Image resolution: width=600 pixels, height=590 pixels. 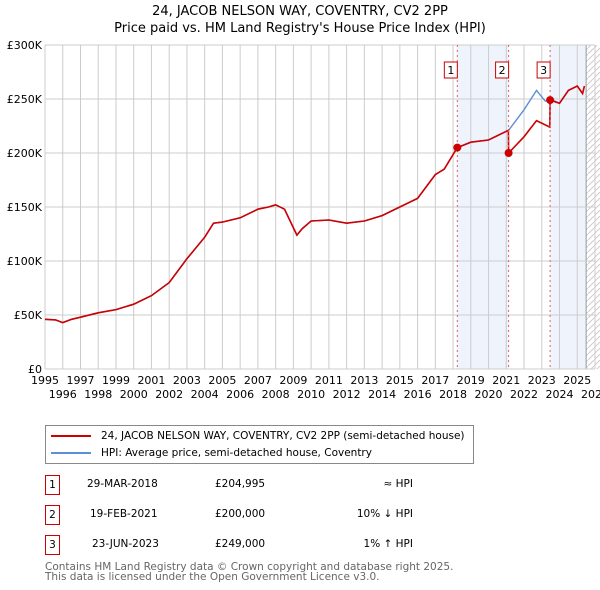 What do you see at coordinates (489, 394) in the screenshot?
I see `x-tick-label: 2020` at bounding box center [489, 394].